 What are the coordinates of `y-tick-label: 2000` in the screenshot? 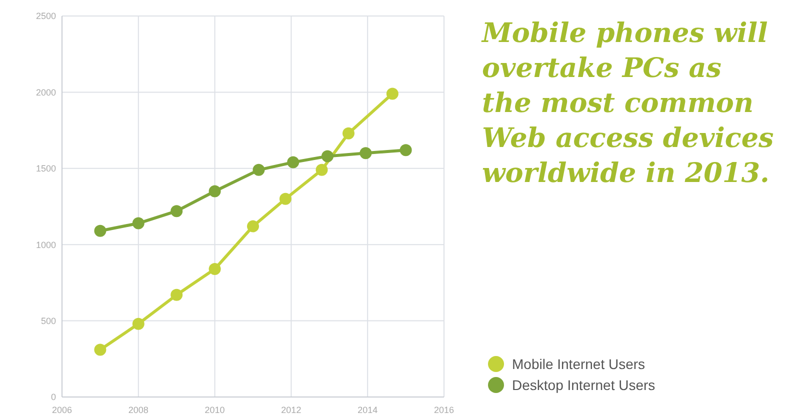 It's located at (46, 92).